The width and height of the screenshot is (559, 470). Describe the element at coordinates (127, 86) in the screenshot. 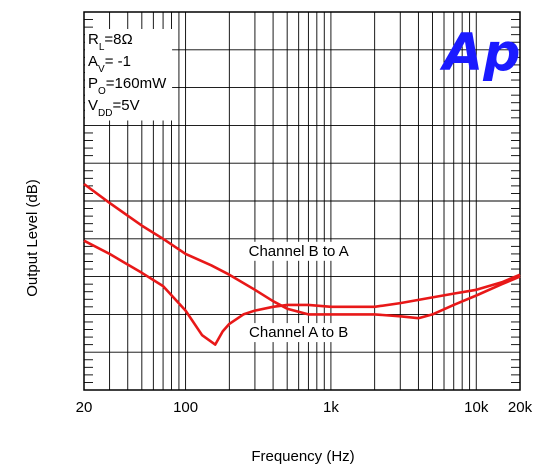

I see `condition-po: PO=160mW` at that location.